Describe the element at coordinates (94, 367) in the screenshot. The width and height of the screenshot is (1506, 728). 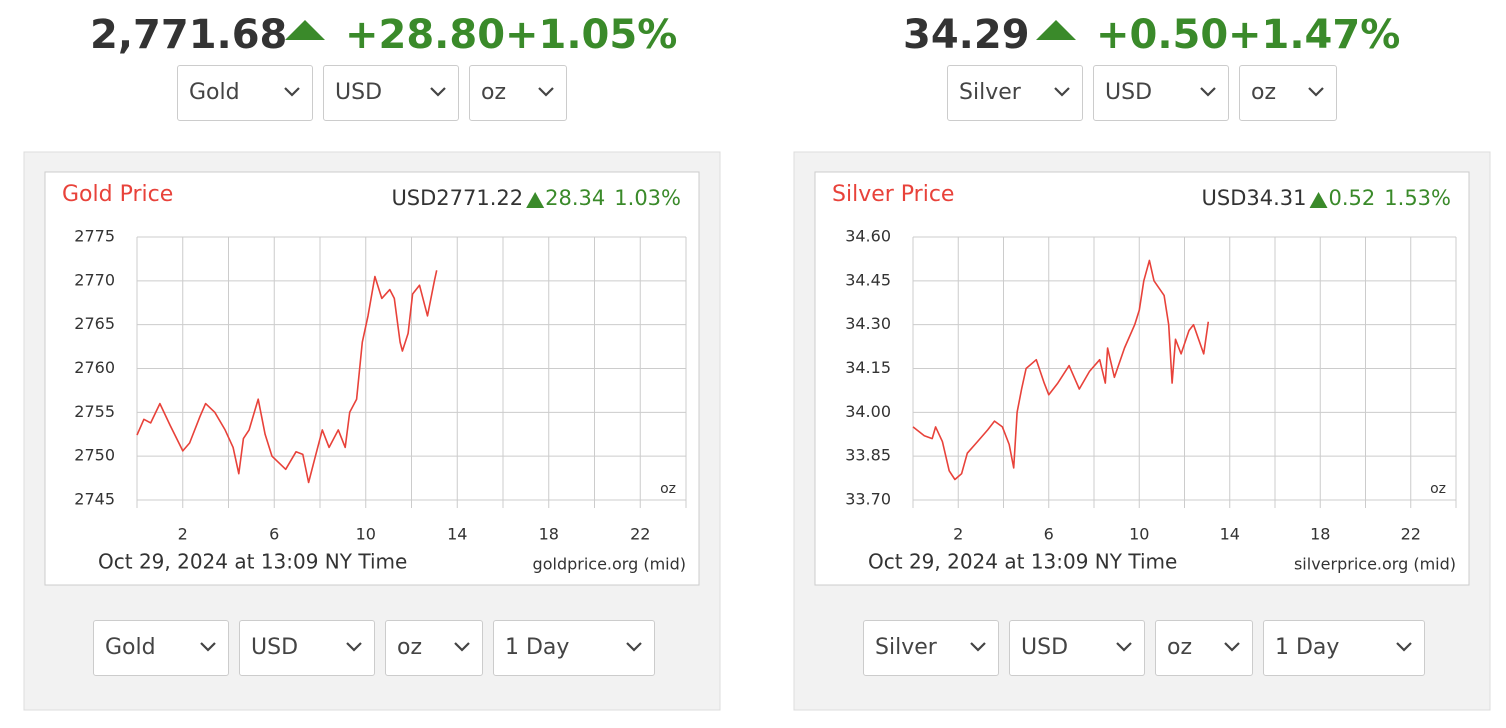
I see `y-tick-label: 2760` at that location.